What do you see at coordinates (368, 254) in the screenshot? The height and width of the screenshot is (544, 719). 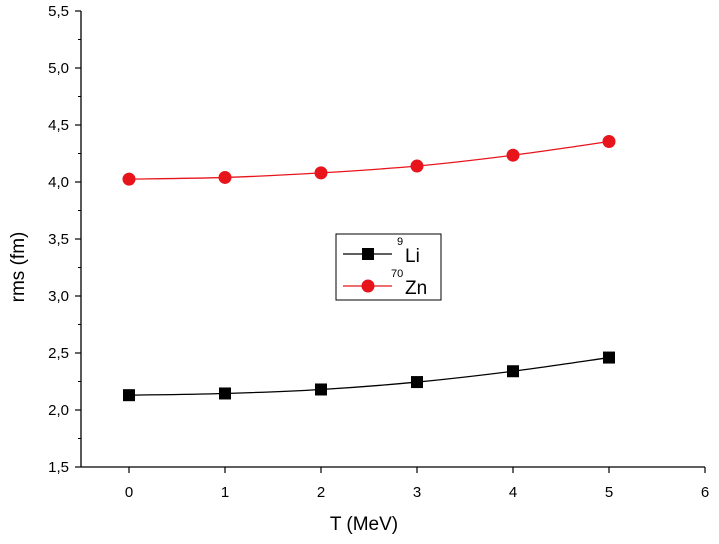 I see `legend-marker-9li` at bounding box center [368, 254].